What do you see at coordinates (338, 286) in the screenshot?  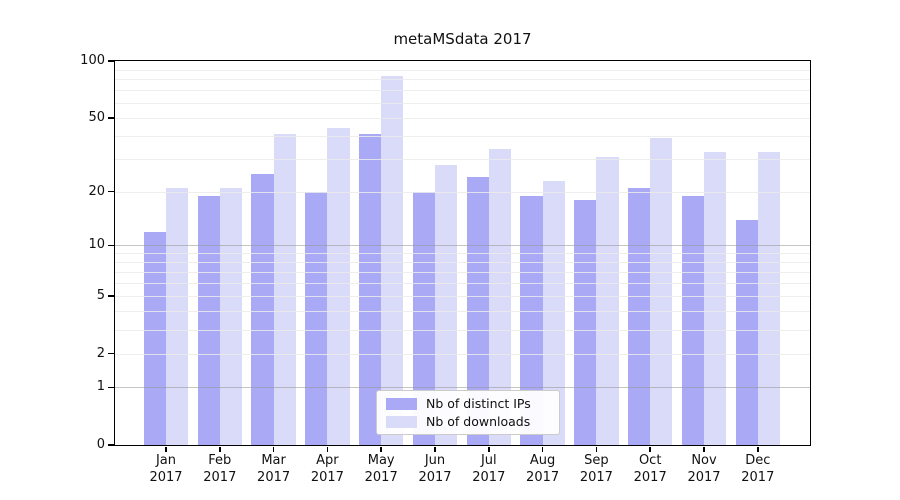 I see `bar-downloads-apr` at bounding box center [338, 286].